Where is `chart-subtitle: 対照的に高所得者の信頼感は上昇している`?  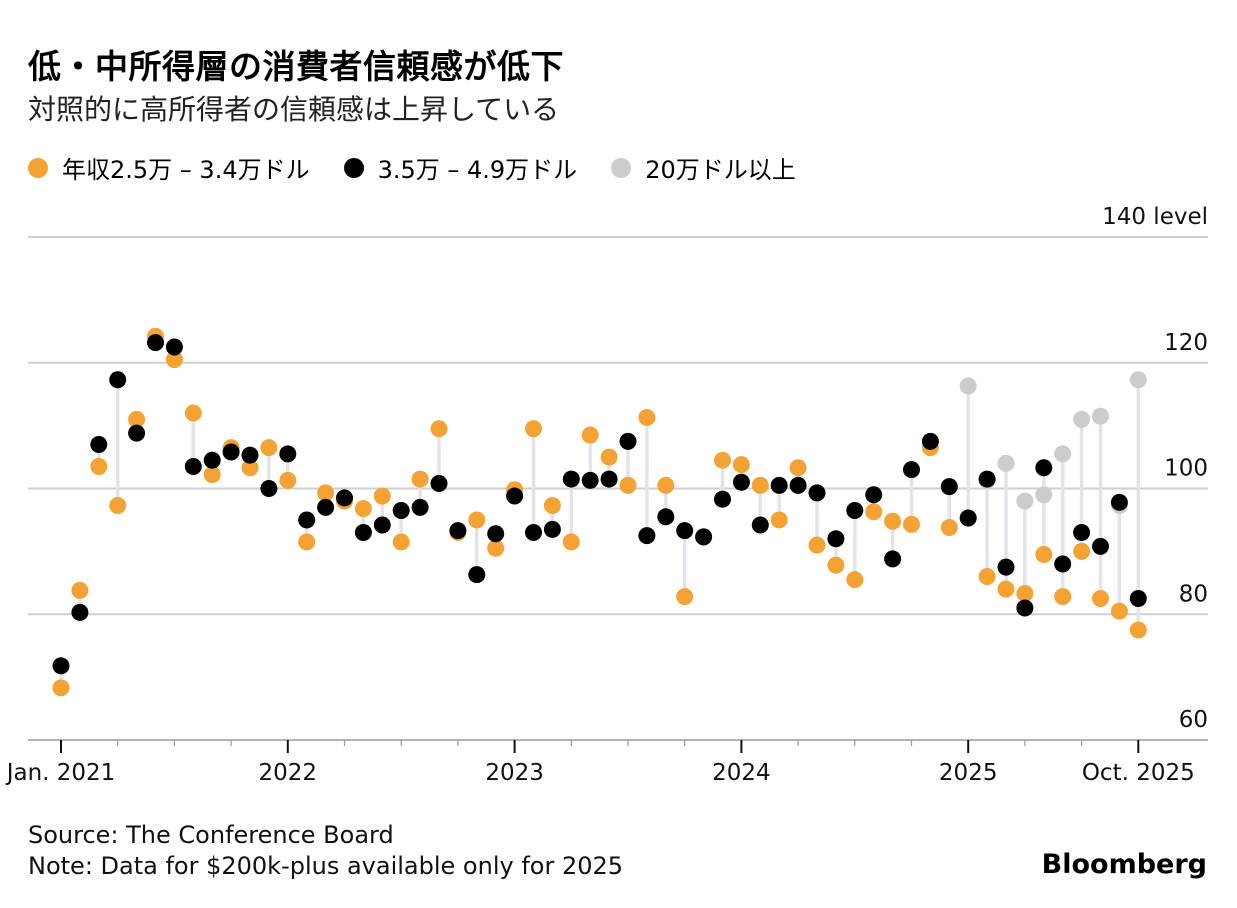 chart-subtitle: 対照的に高所得者の信頼感は上昇している is located at coordinates (294, 109).